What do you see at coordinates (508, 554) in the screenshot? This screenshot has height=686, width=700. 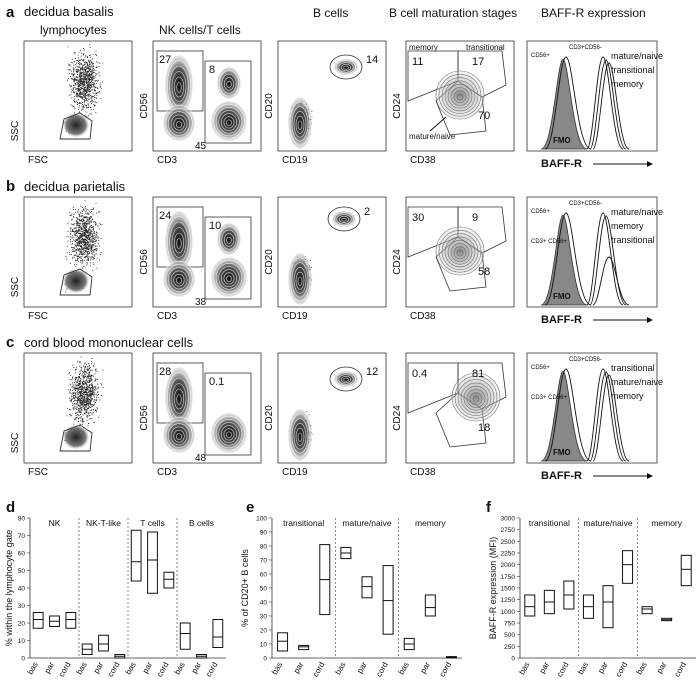 I see `y-tick-label: 2250` at bounding box center [508, 554].